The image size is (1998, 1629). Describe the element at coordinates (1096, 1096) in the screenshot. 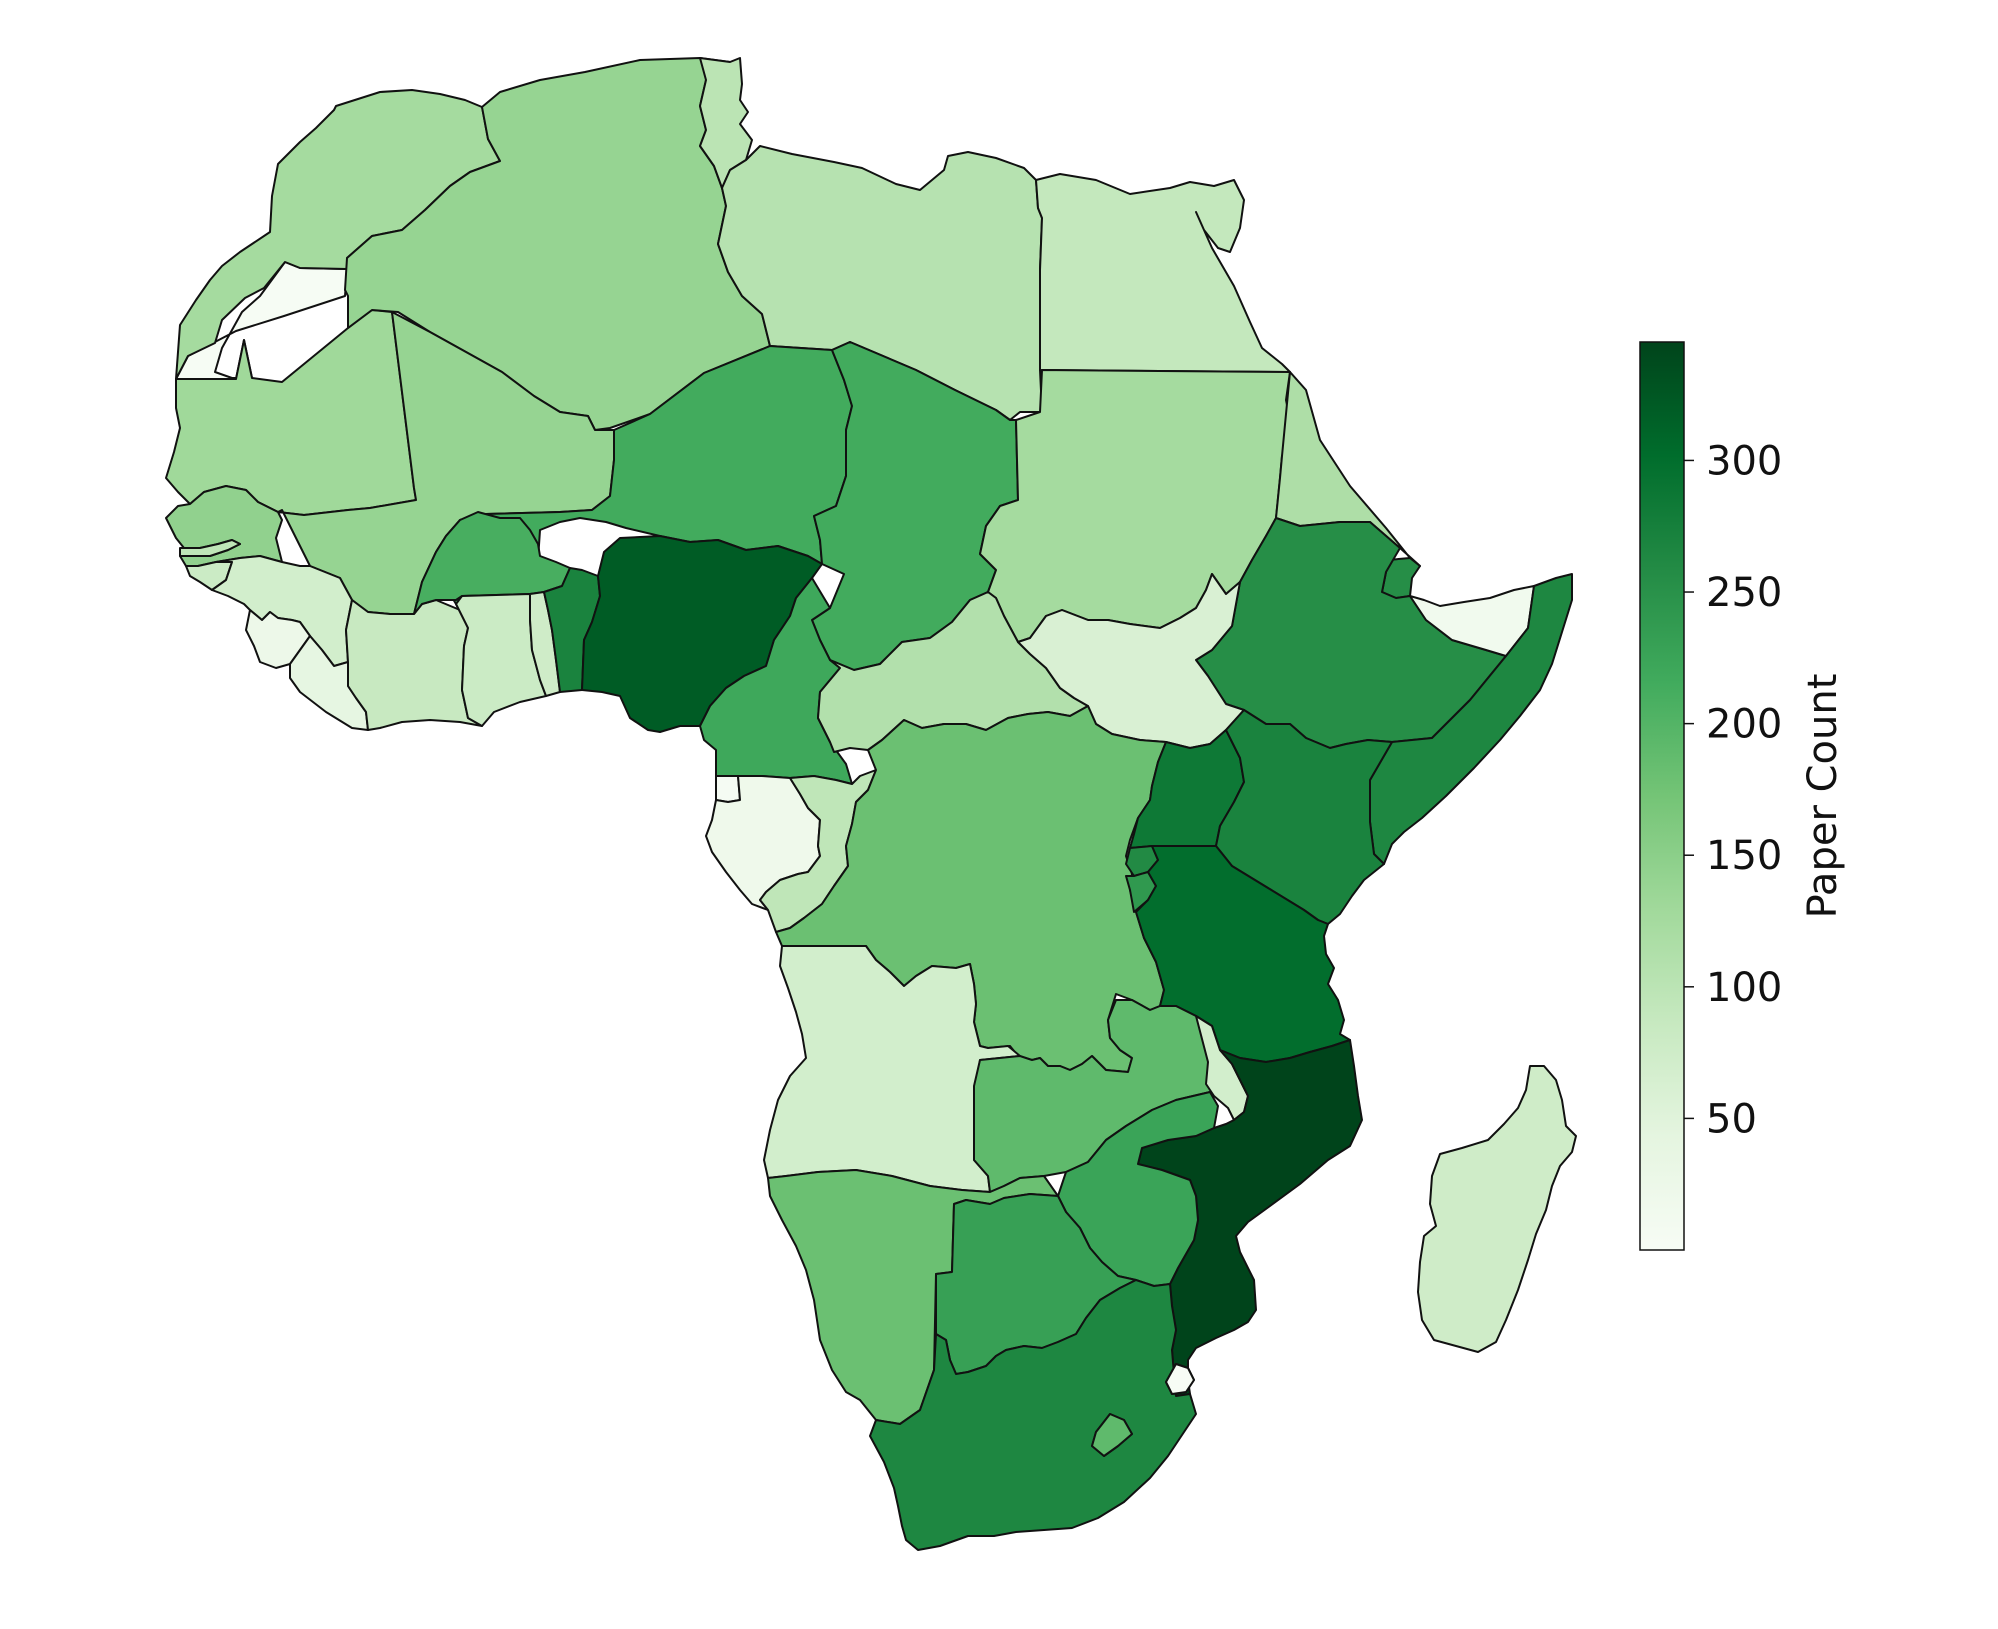

I see `country-zambia` at that location.